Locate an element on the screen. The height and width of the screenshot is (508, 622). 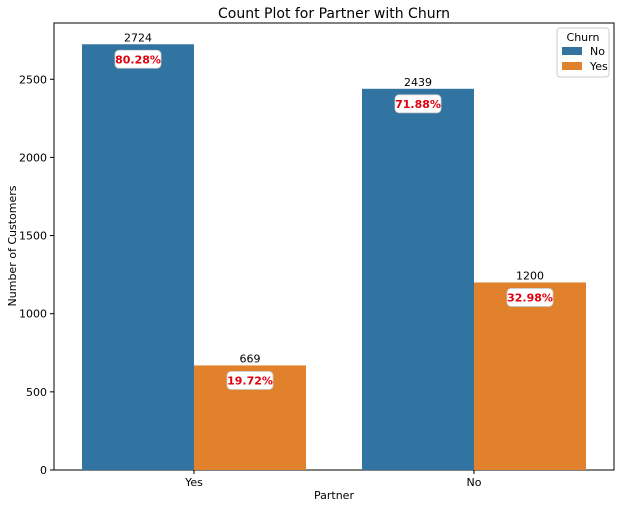
y-axis-label: Number of Customers is located at coordinates (12, 245).